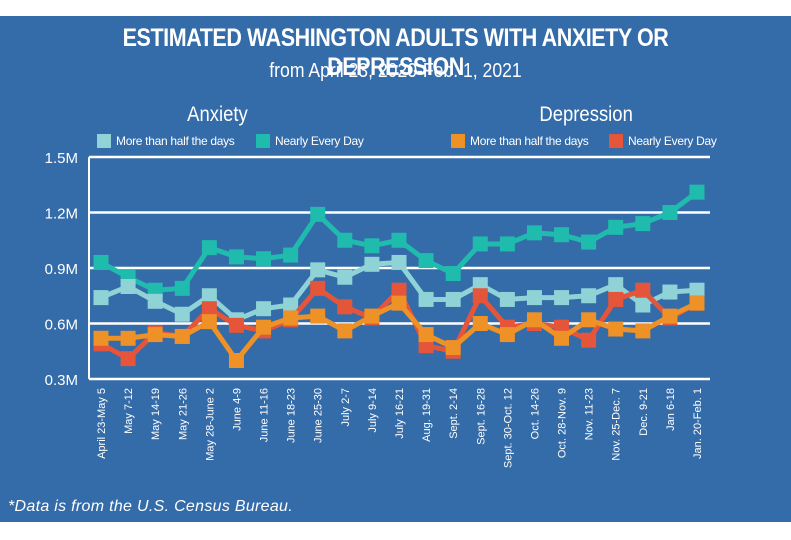  What do you see at coordinates (617, 424) in the screenshot?
I see `x-tick-label: Nov. 25-Dec. 7` at bounding box center [617, 424].